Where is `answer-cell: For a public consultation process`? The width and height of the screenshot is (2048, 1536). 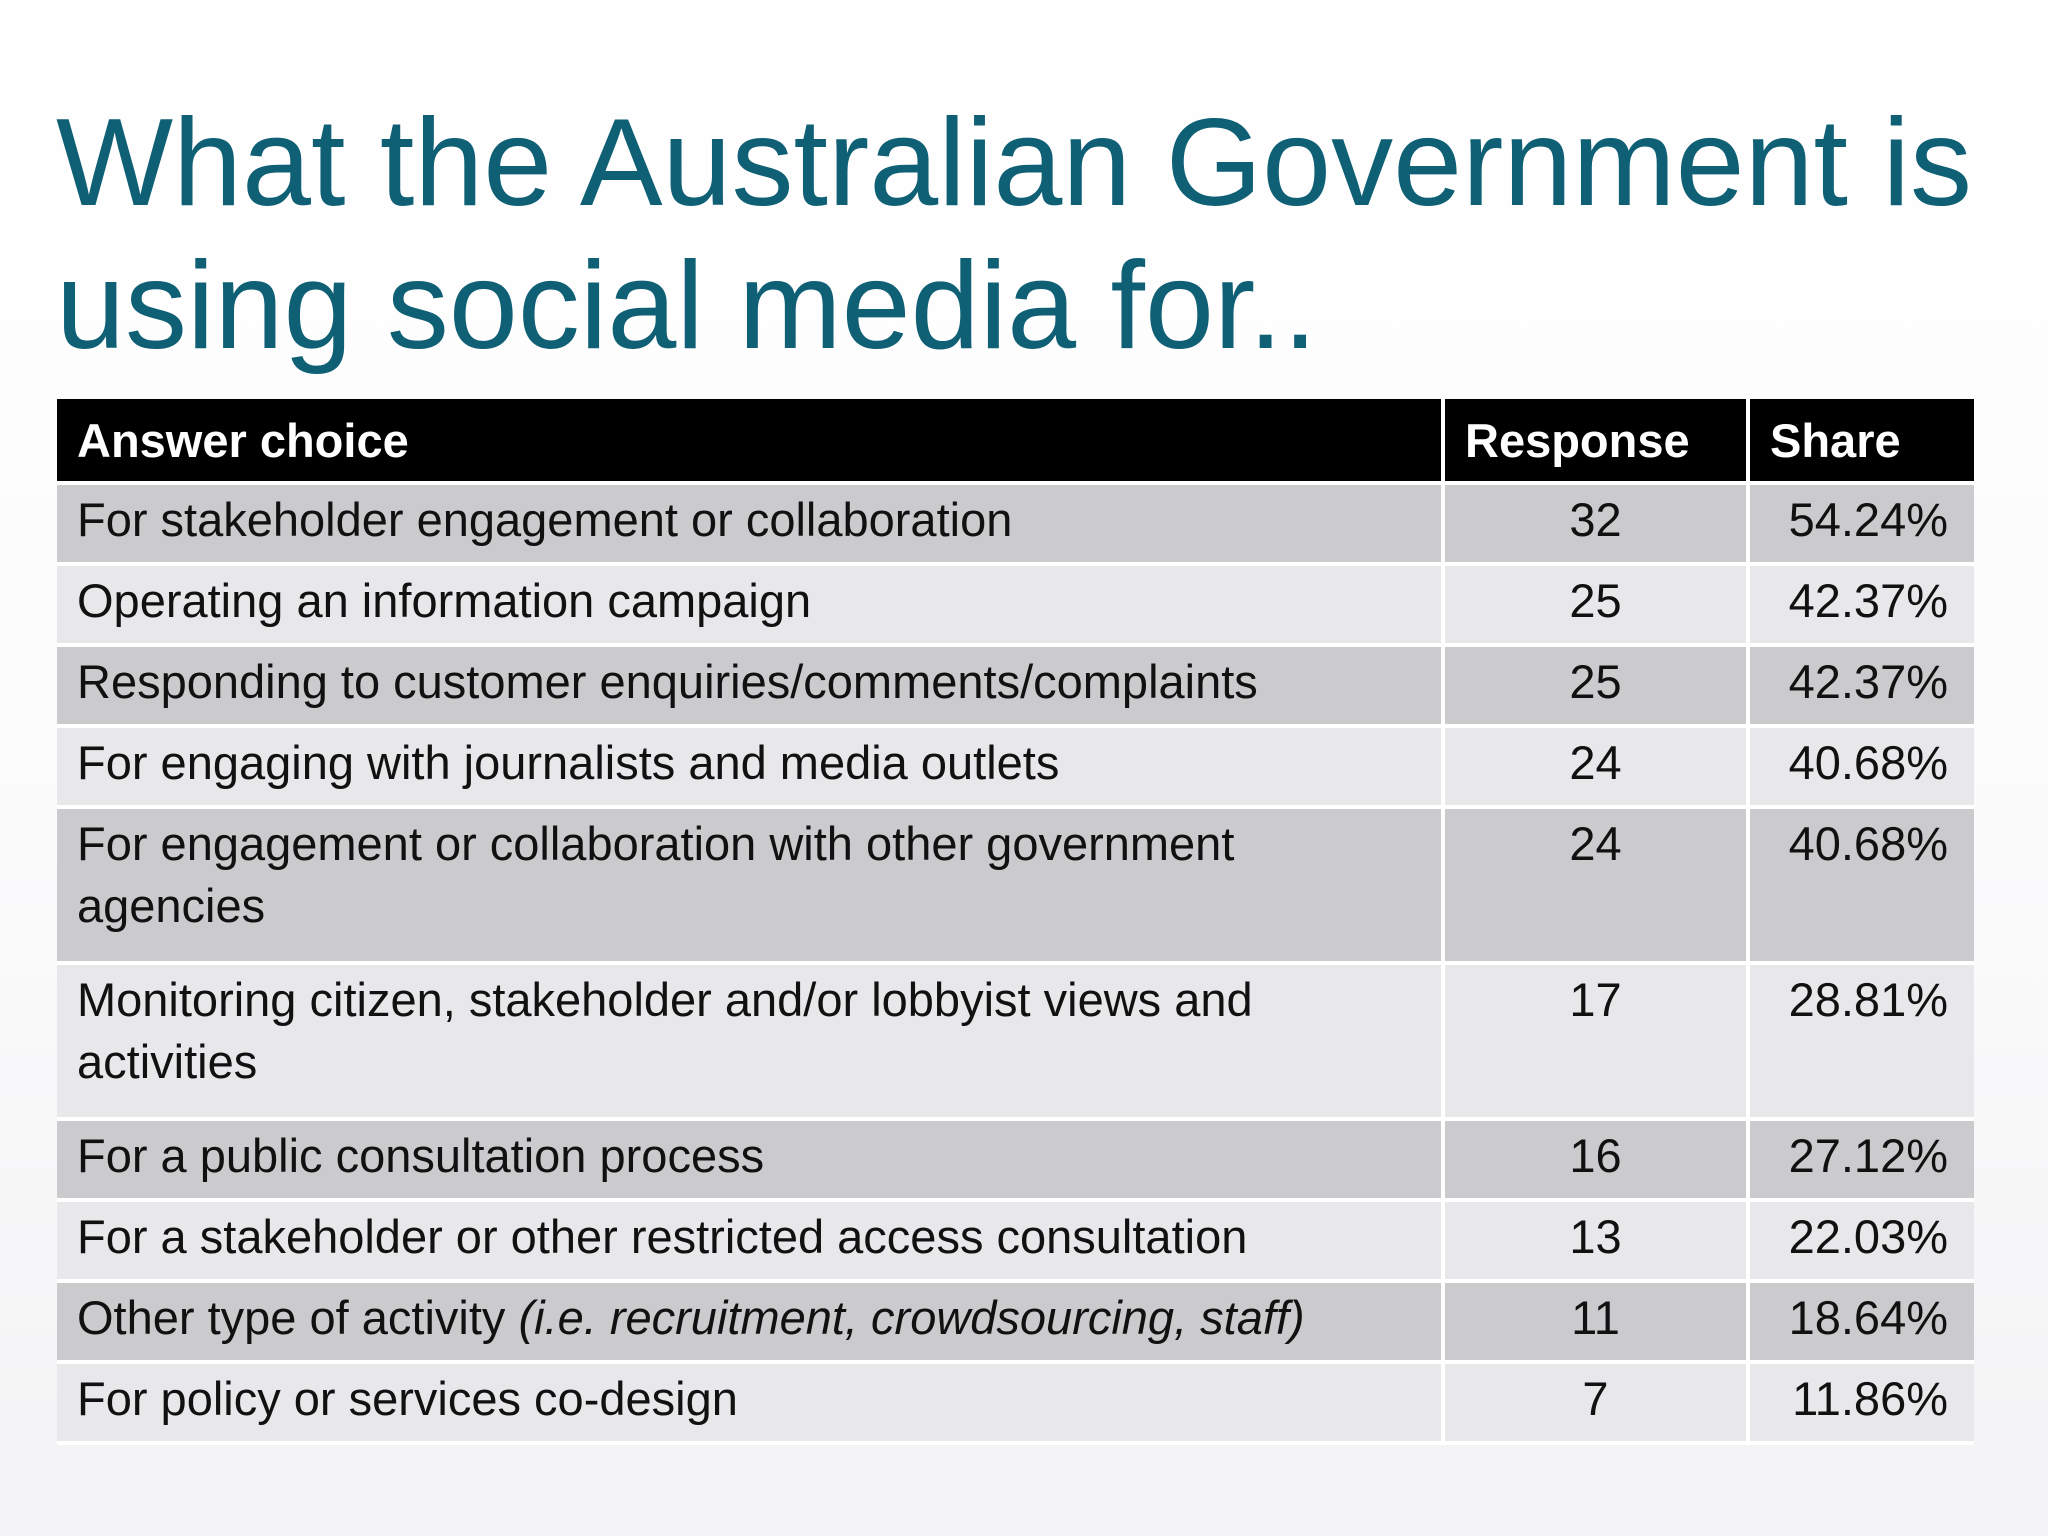 answer-cell: For a public consultation process is located at coordinates (751, 1160).